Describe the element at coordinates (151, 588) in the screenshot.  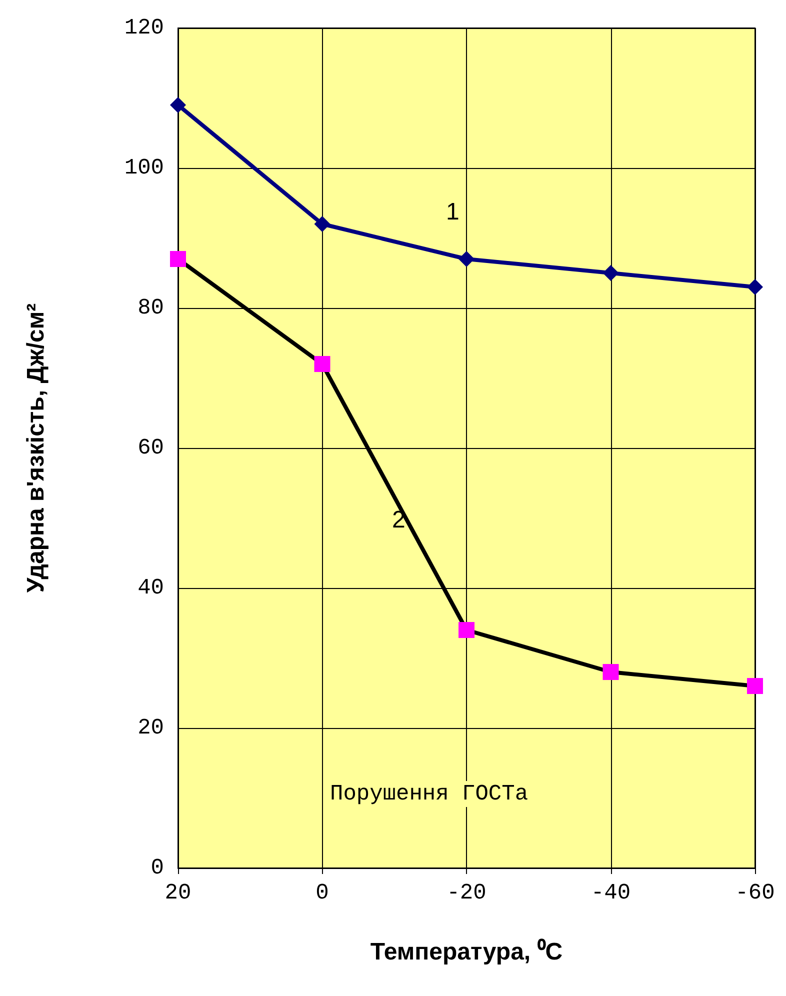
I see `y-tick-label: 40` at that location.